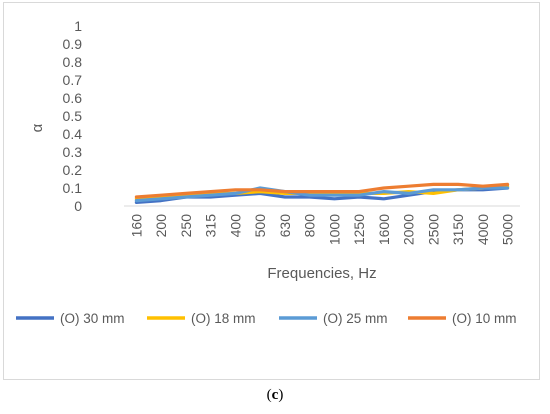 This screenshot has width=550, height=414. I want to click on x-tick-label: 2000, so click(409, 229).